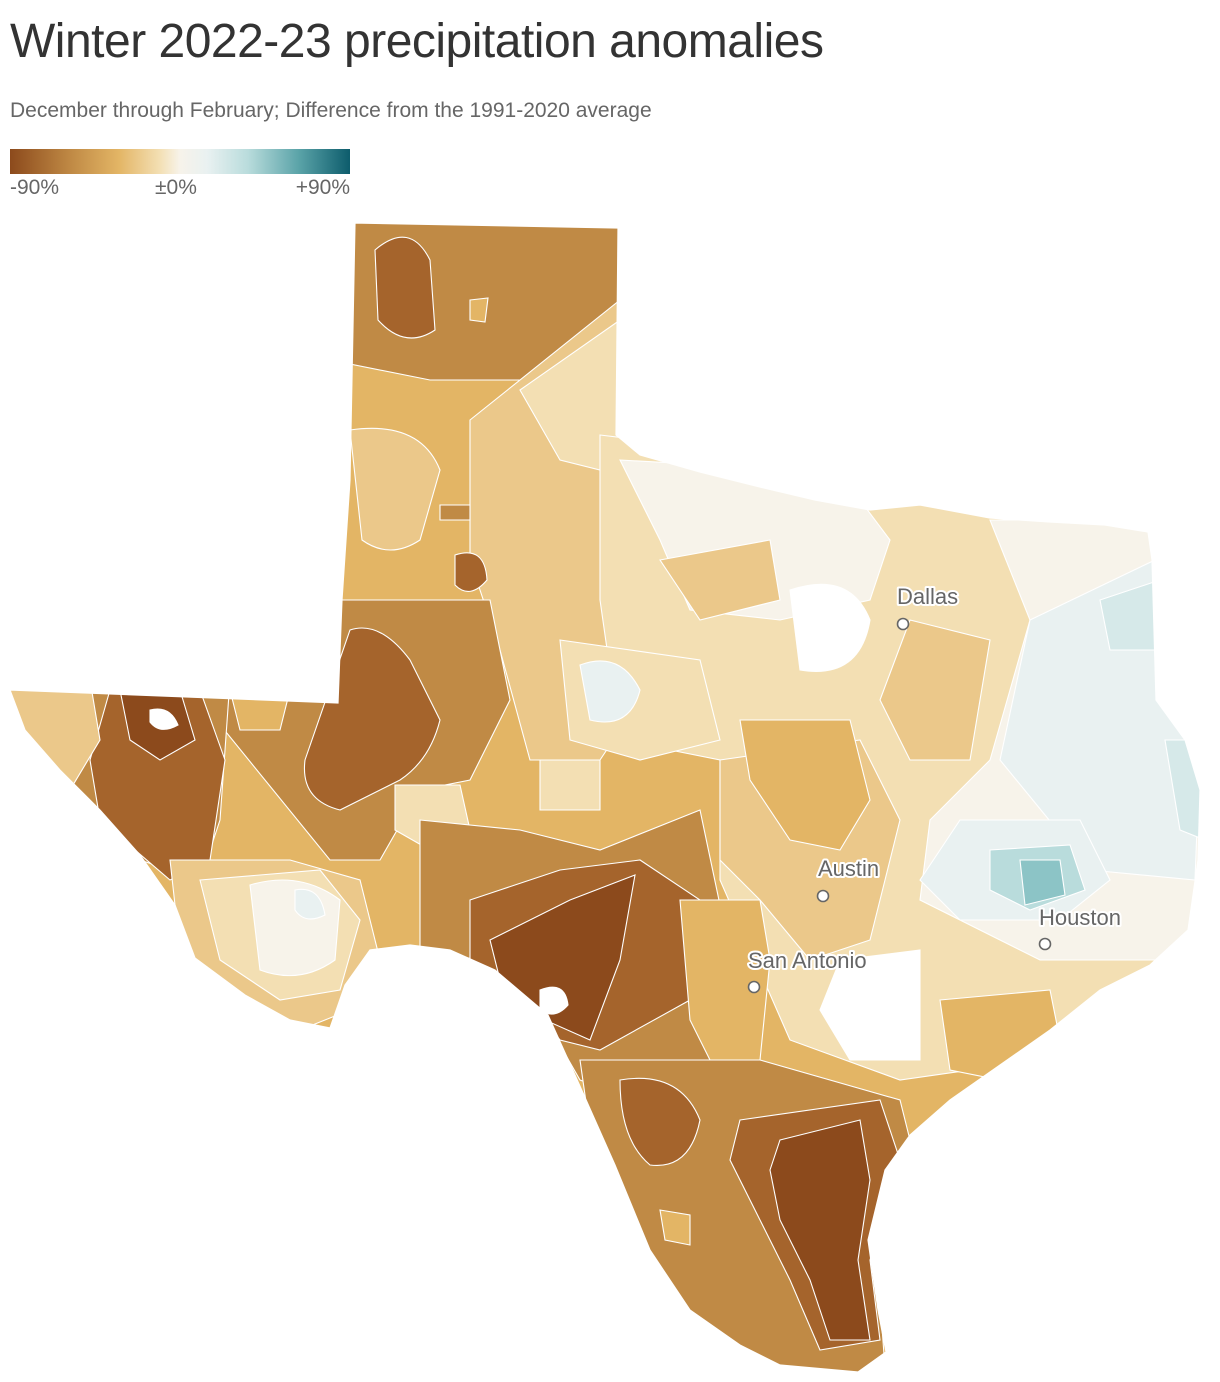 This screenshot has height=1382, width=1220. What do you see at coordinates (35, 187) in the screenshot?
I see `legend-min-label: -90%` at bounding box center [35, 187].